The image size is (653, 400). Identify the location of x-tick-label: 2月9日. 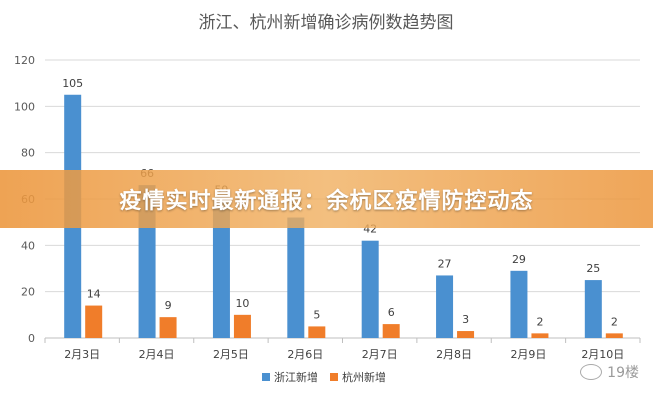
(528, 354).